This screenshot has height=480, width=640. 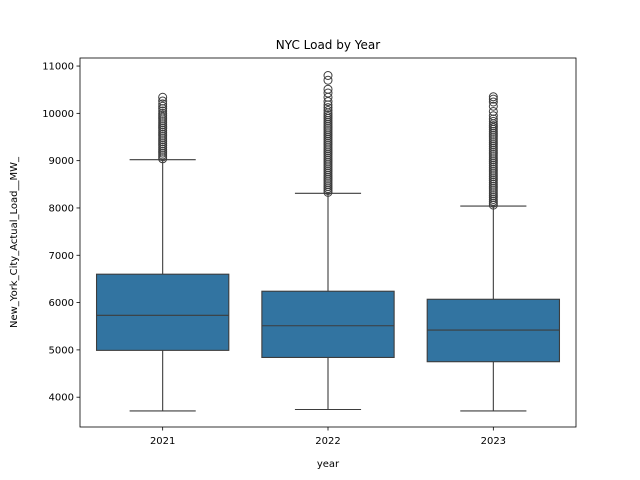 What do you see at coordinates (58, 114) in the screenshot?
I see `y-tick-label: 10000` at bounding box center [58, 114].